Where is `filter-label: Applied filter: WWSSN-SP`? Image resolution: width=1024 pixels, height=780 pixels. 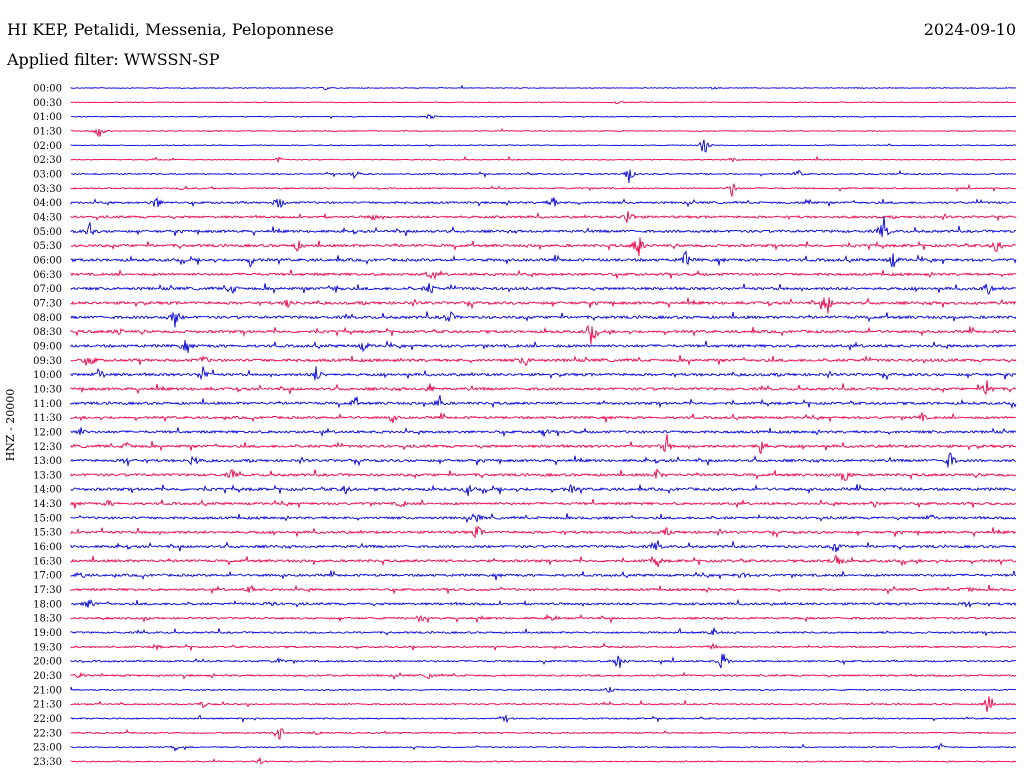 filter-label: Applied filter: WWSSN-SP is located at coordinates (113, 59).